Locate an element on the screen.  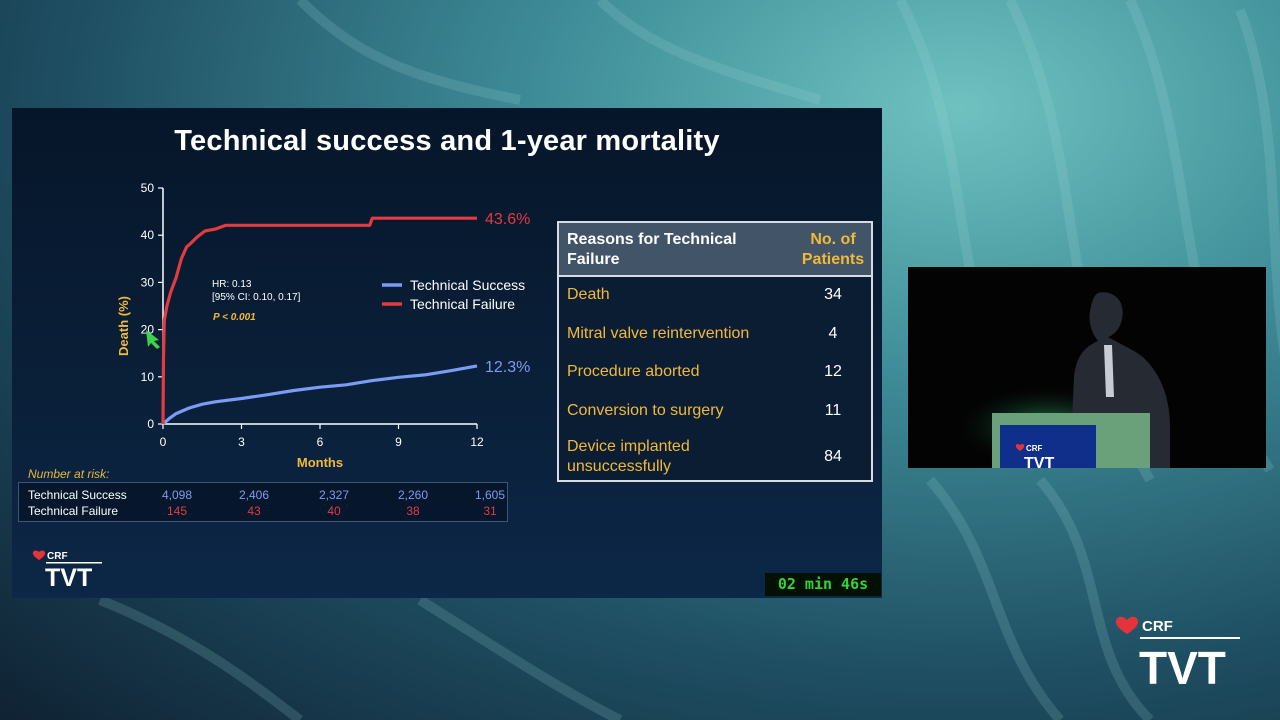
crf-tvt-logo-large: CRF TVT is located at coordinates (1177, 652).